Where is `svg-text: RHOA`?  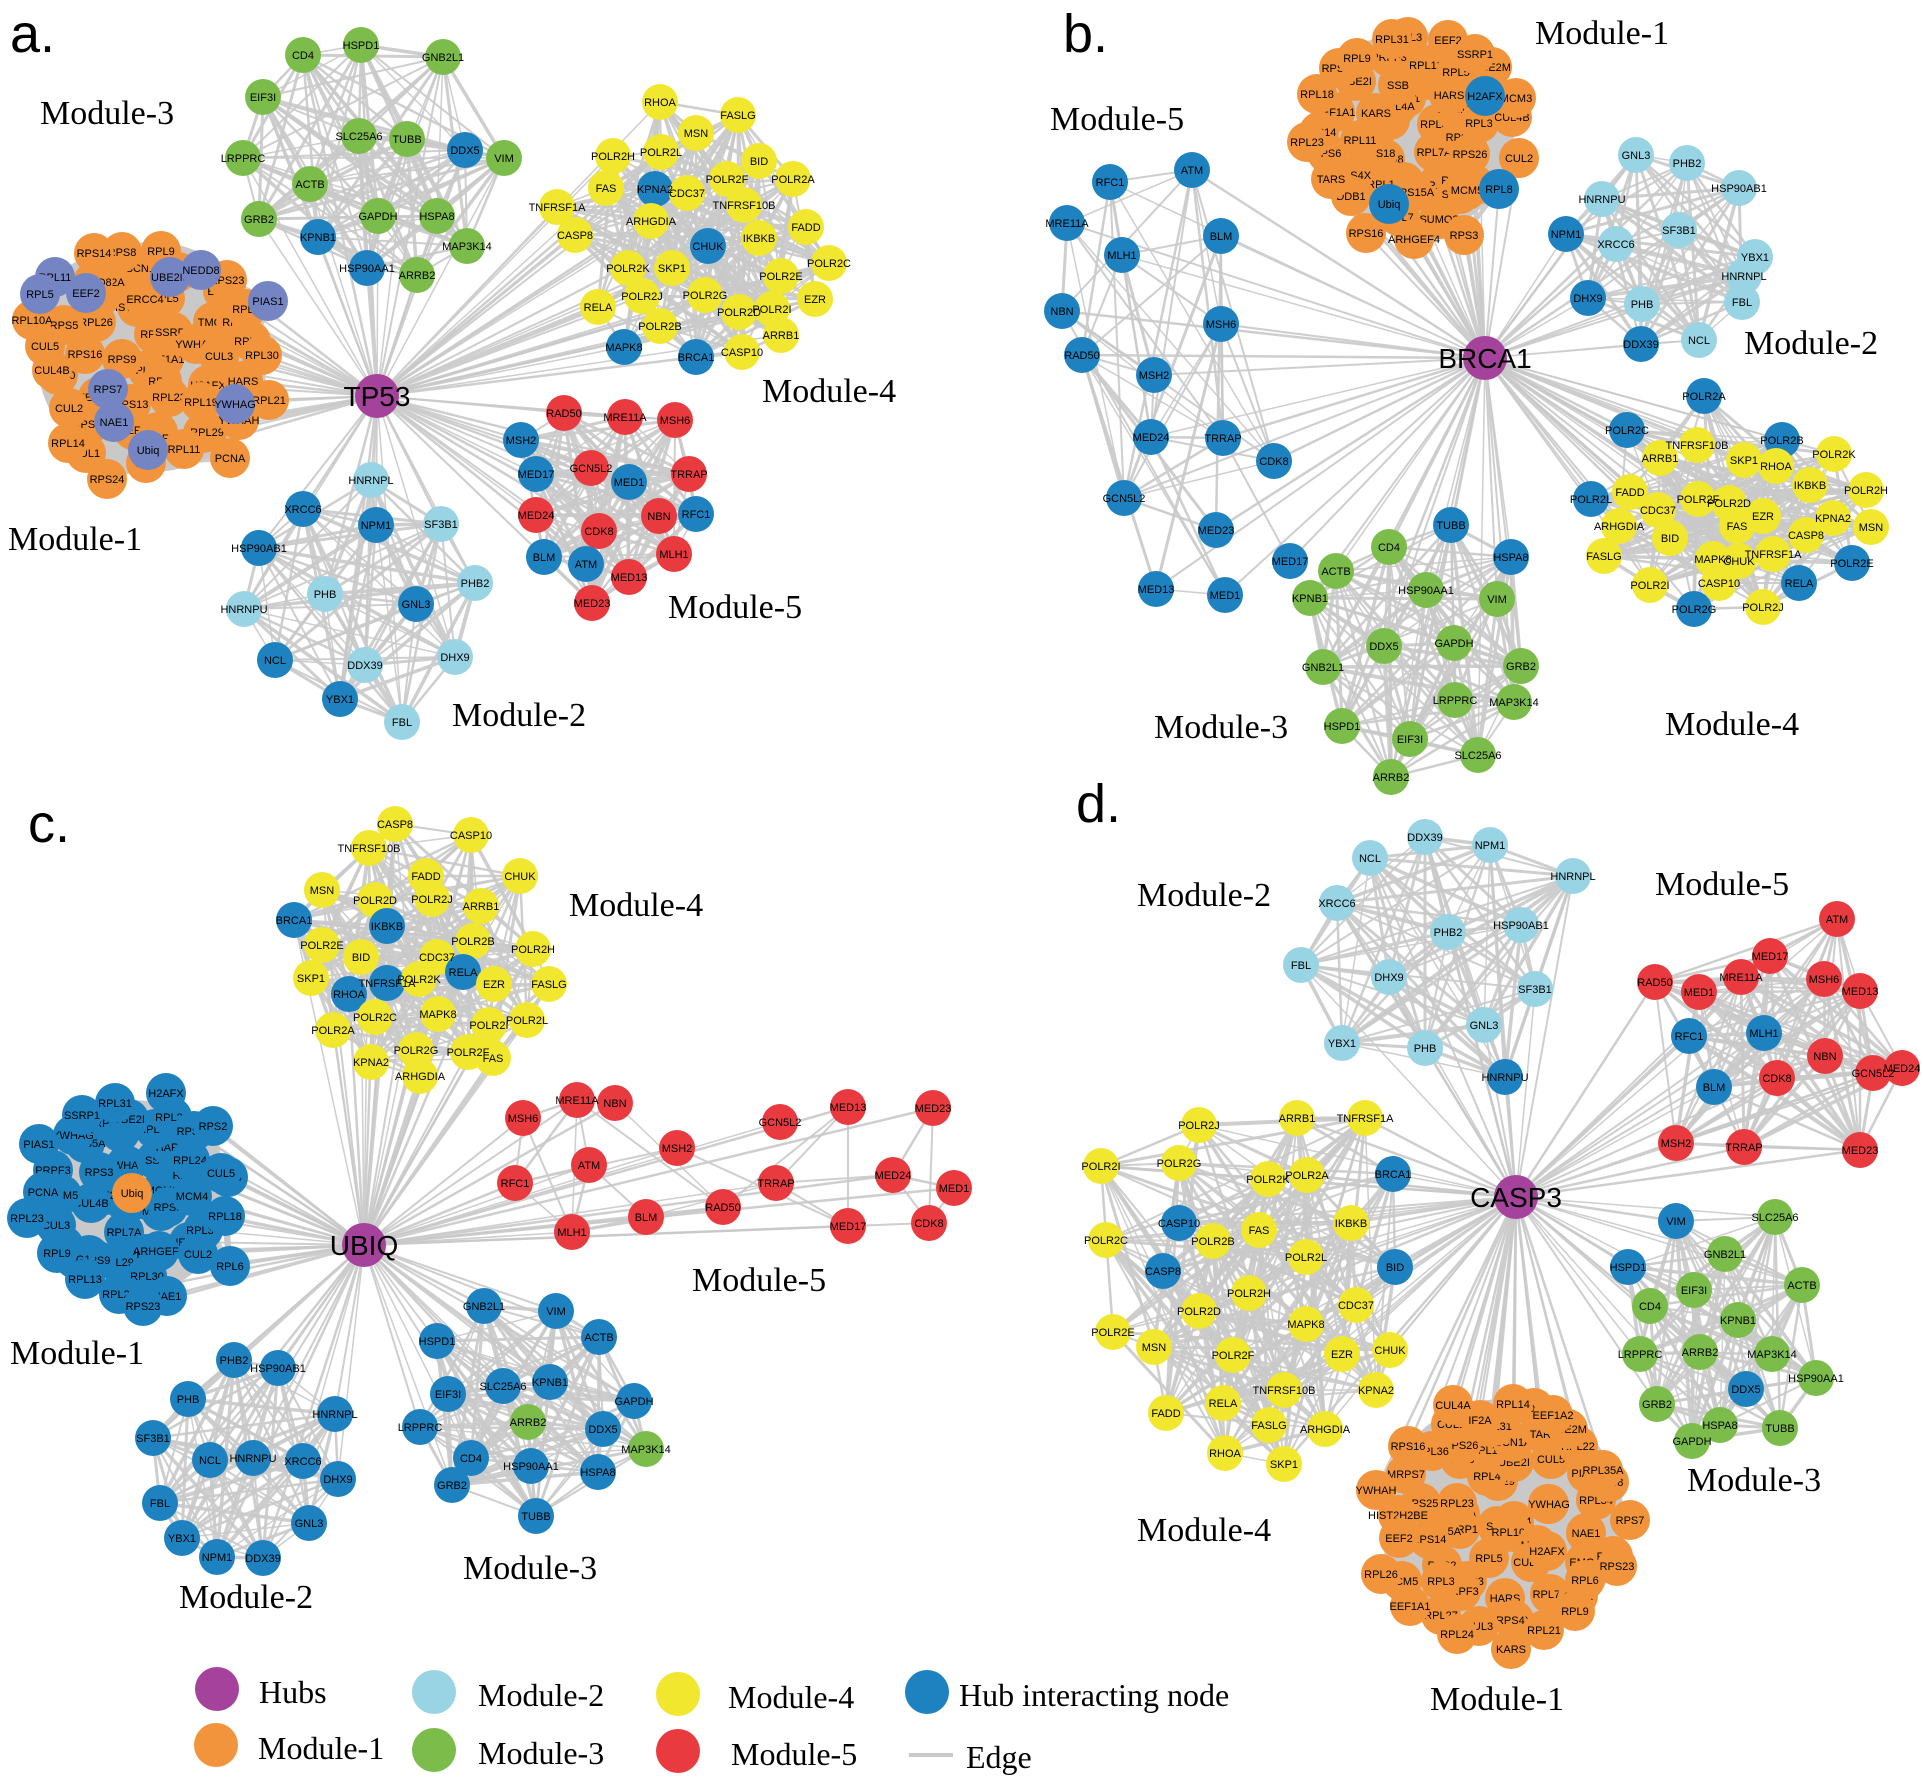 svg-text: RHOA is located at coordinates (349, 995).